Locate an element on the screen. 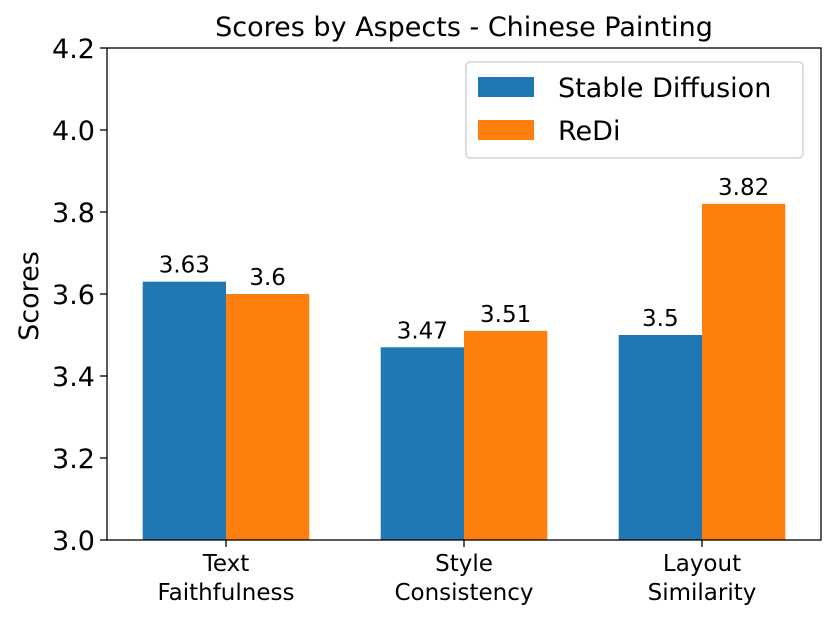 This screenshot has width=830, height=619. chart-title: Scores by Aspects - Chinese Painting is located at coordinates (464, 27).